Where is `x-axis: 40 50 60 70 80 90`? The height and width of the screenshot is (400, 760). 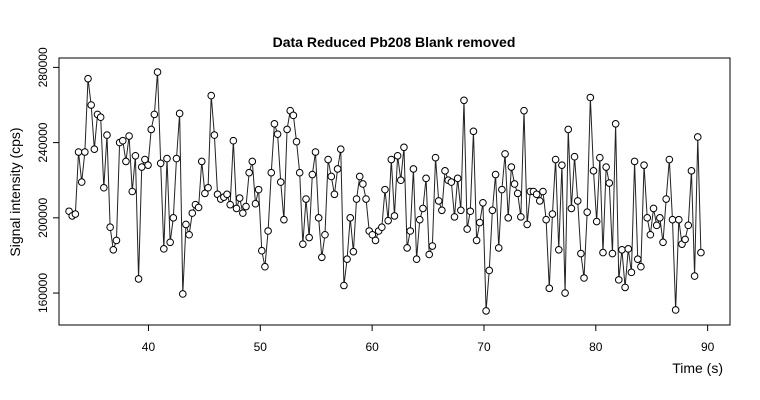 x-axis: 40 50 60 70 80 90 is located at coordinates (428, 339).